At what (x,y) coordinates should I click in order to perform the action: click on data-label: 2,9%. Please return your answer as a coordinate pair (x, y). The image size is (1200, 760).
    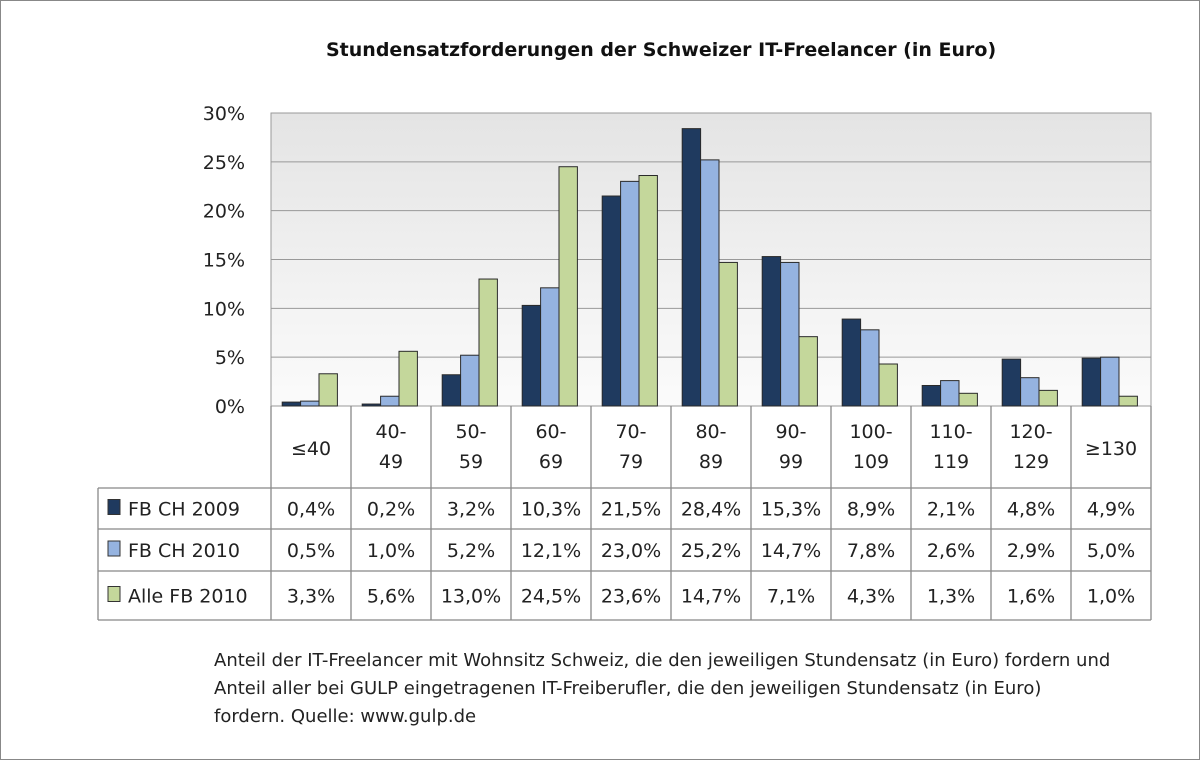
    Looking at the image, I should click on (1031, 551).